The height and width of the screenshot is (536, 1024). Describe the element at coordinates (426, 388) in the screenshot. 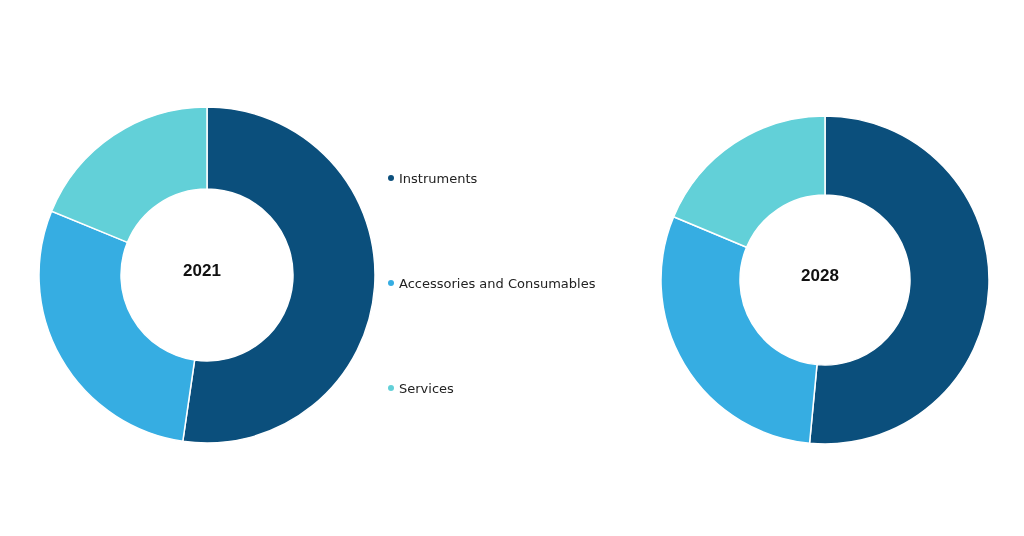

I see `legend-label: Services` at that location.